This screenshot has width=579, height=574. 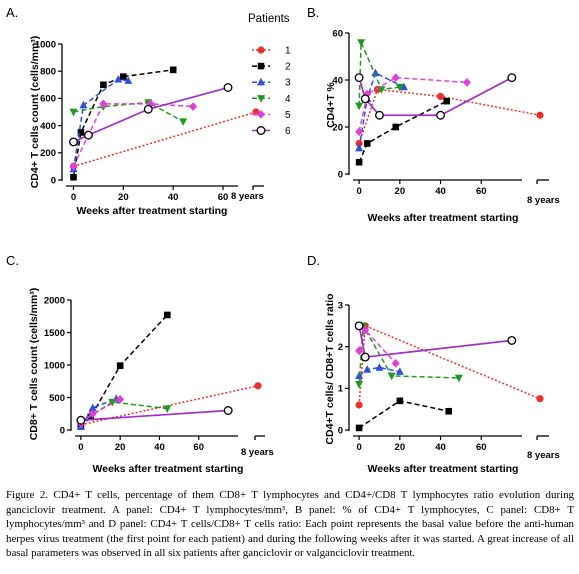 I want to click on legend-label: 5, so click(x=288, y=115).